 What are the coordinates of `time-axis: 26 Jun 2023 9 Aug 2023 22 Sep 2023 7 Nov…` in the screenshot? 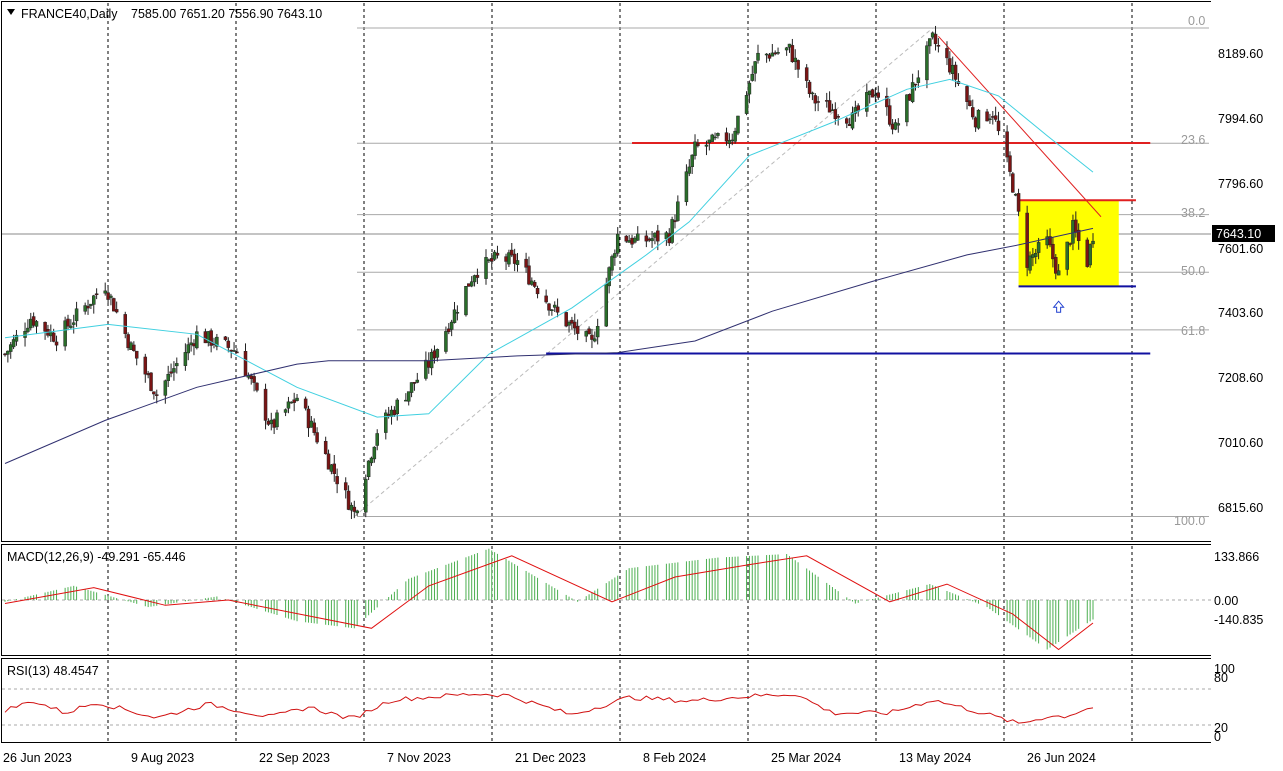 It's located at (549, 758).